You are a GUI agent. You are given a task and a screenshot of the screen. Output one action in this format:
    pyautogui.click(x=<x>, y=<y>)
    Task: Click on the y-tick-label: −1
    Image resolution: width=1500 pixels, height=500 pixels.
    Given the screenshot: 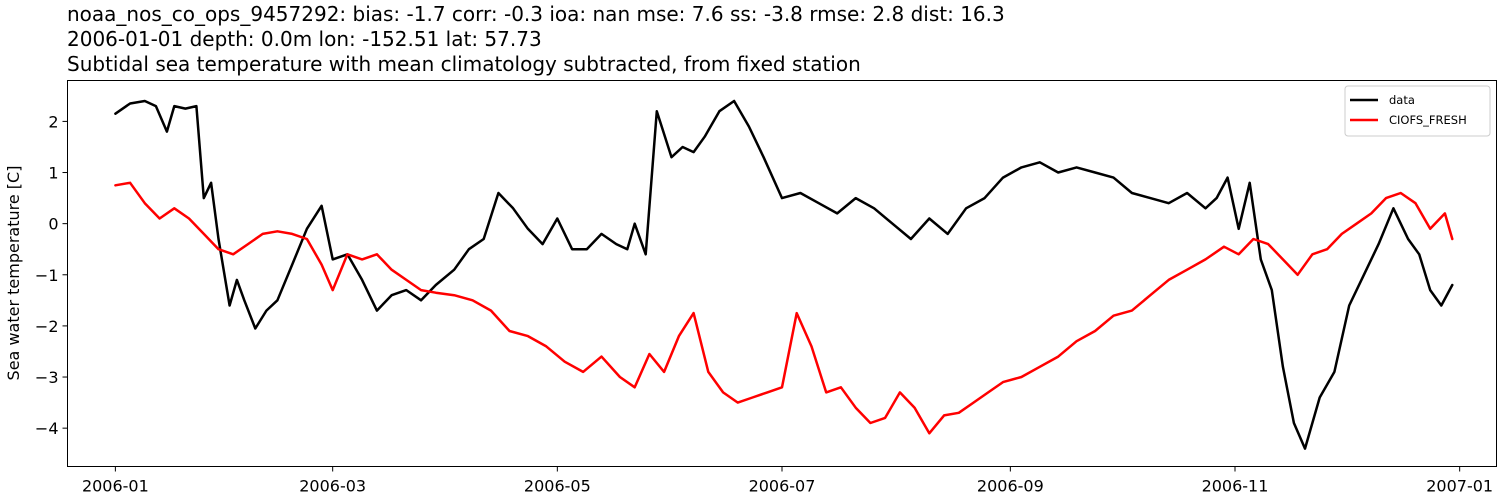 What is the action you would take?
    pyautogui.click(x=47, y=275)
    